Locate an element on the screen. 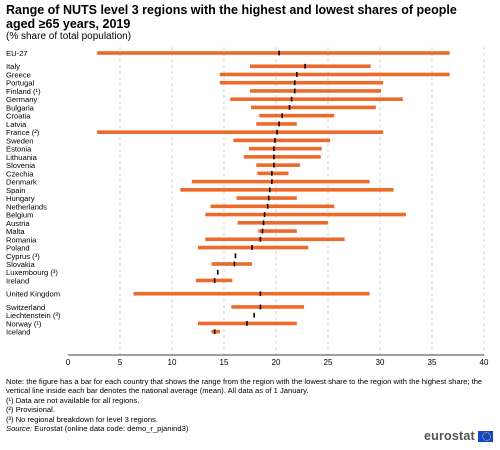 The width and height of the screenshot is (500, 450). x-tick-label: 10 is located at coordinates (172, 362).